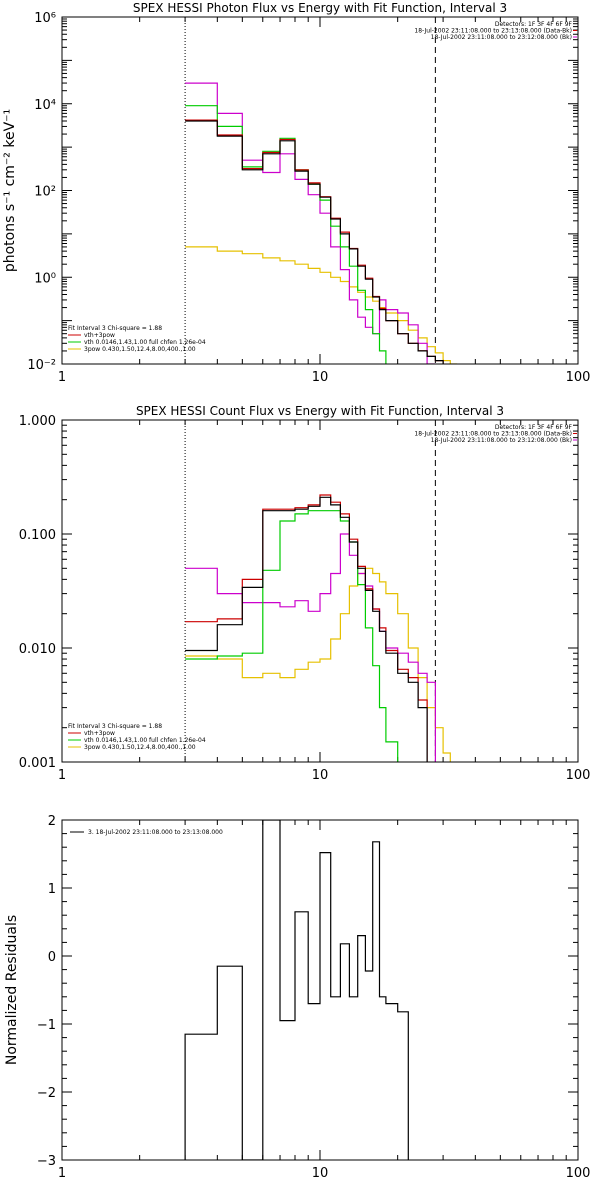 The image size is (600, 1200). What do you see at coordinates (286, 234) in the screenshot?
I see `series-thermal-line` at bounding box center [286, 234].